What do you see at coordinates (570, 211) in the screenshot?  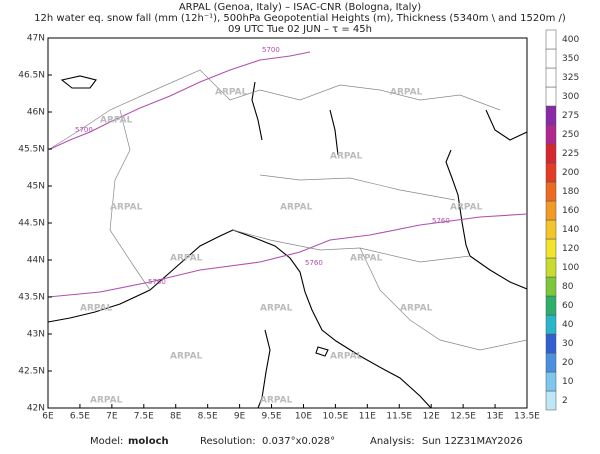 I see `colorbar-label: 160` at bounding box center [570, 211].